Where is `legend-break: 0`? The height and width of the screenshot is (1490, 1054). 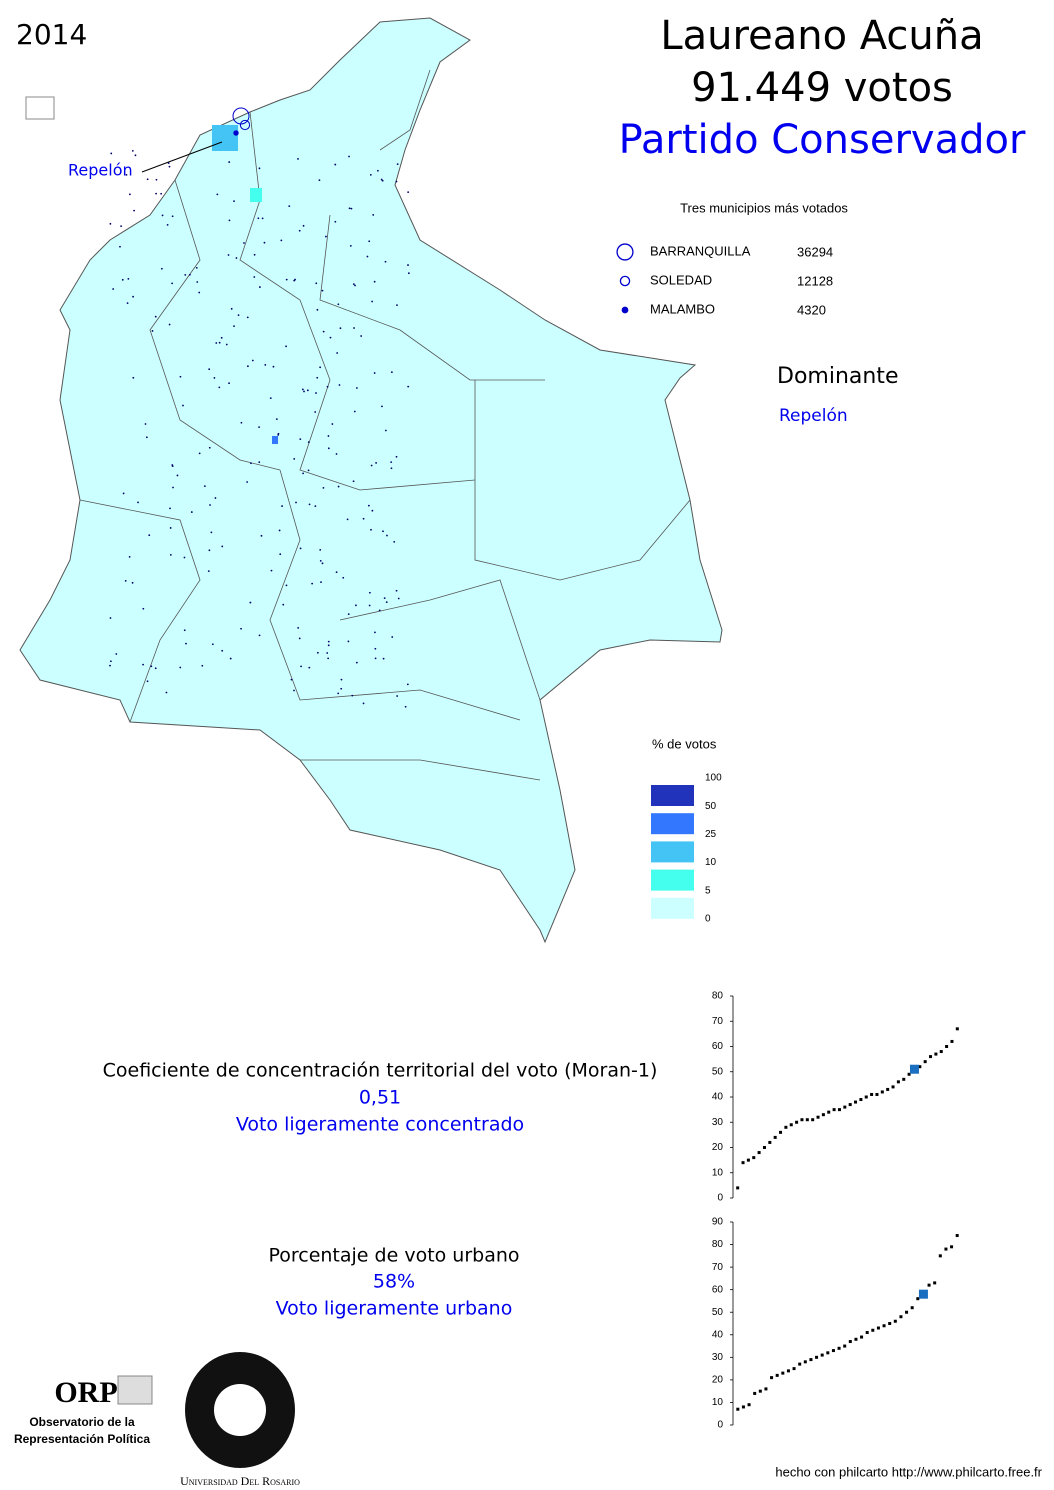 legend-break: 0 is located at coordinates (708, 919).